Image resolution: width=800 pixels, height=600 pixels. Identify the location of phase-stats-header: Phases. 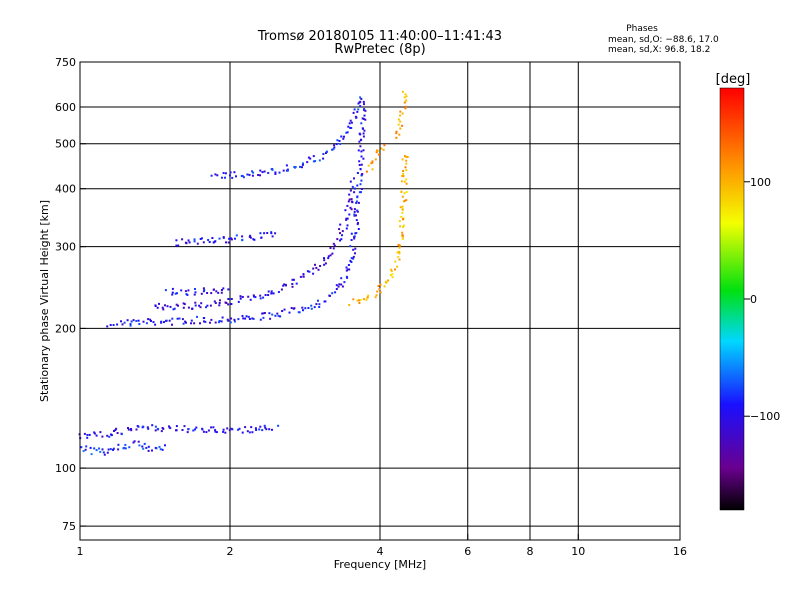
(642, 29).